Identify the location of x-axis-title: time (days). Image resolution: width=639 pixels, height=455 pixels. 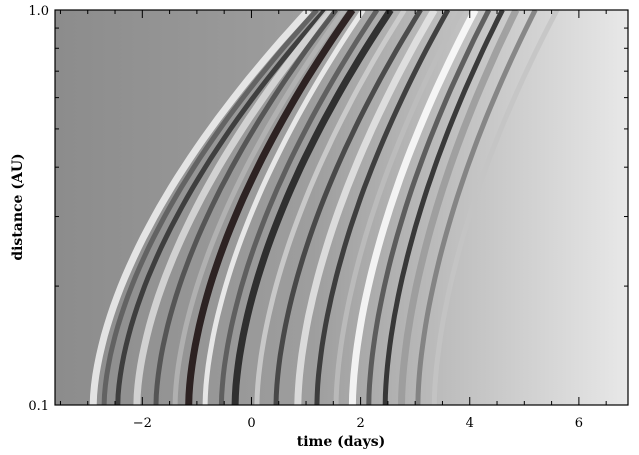
(341, 442).